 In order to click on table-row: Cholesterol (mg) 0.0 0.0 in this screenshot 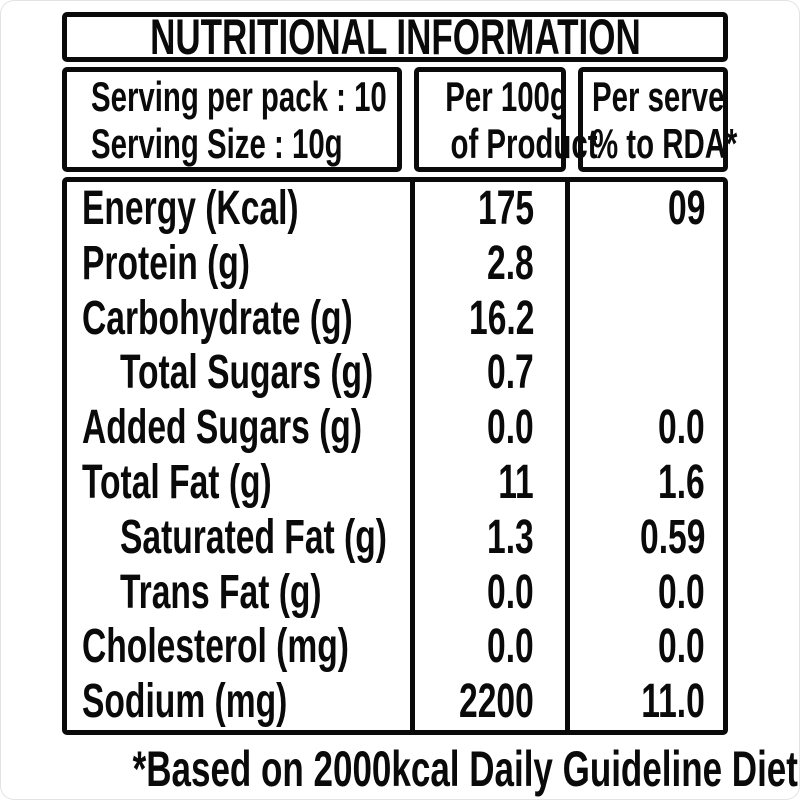, I will do `click(395, 647)`.